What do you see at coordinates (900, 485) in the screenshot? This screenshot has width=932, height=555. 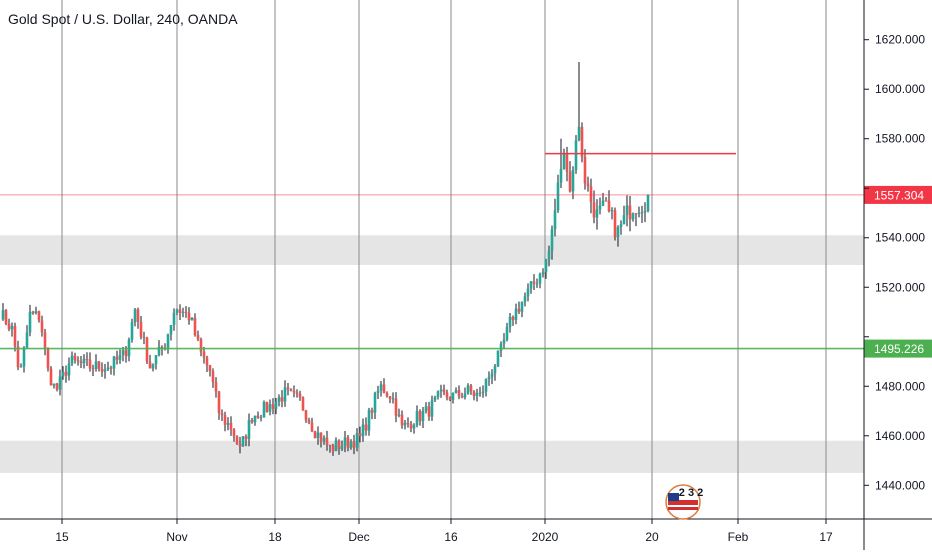 I see `y-tick-label: 1440.000` at bounding box center [900, 485].